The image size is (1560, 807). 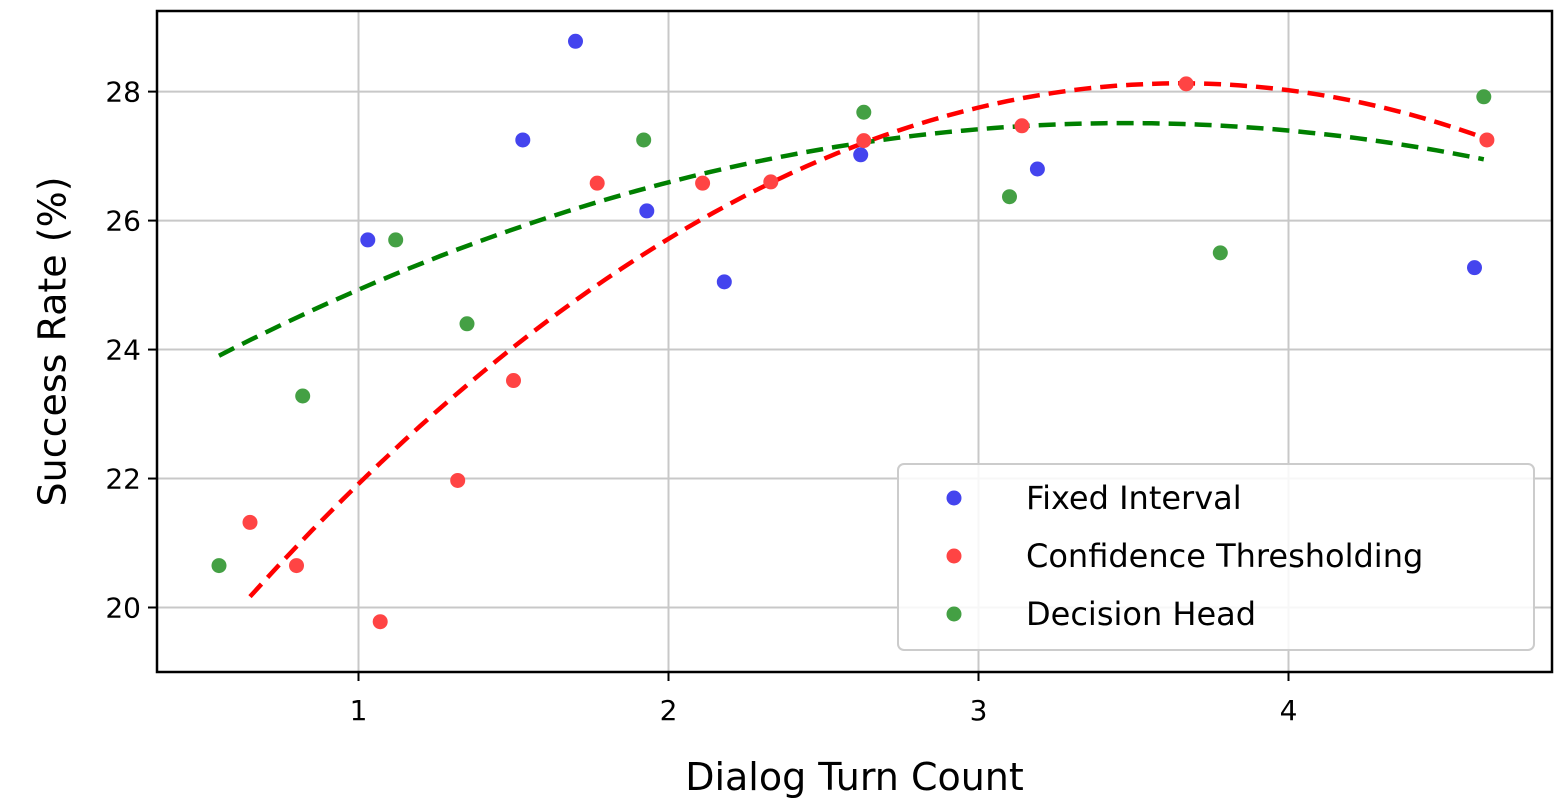 What do you see at coordinates (359, 710) in the screenshot?
I see `x-tick-label: 1` at bounding box center [359, 710].